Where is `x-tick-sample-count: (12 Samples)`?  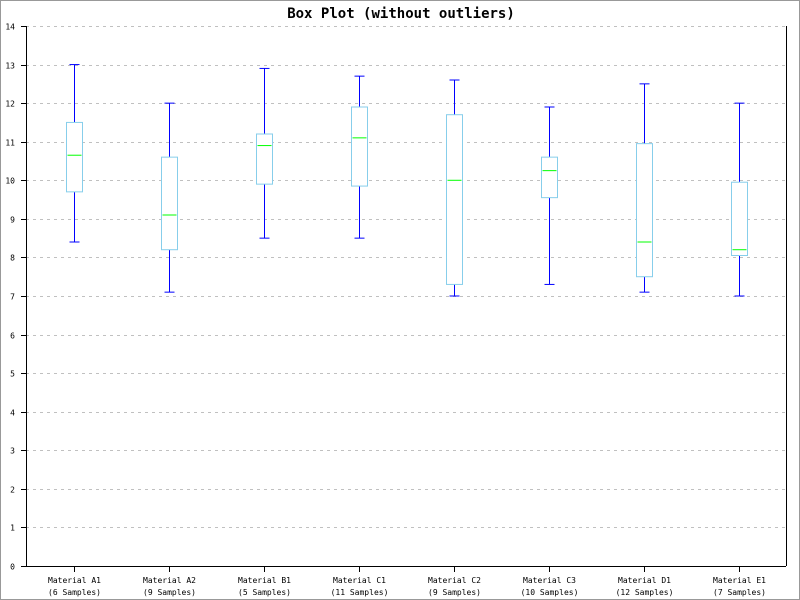 x-tick-sample-count: (12 Samples) is located at coordinates (645, 592).